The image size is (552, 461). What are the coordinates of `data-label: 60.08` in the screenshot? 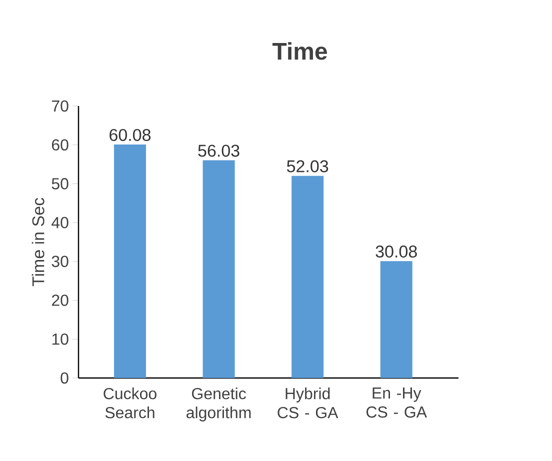 It's located at (130, 135).